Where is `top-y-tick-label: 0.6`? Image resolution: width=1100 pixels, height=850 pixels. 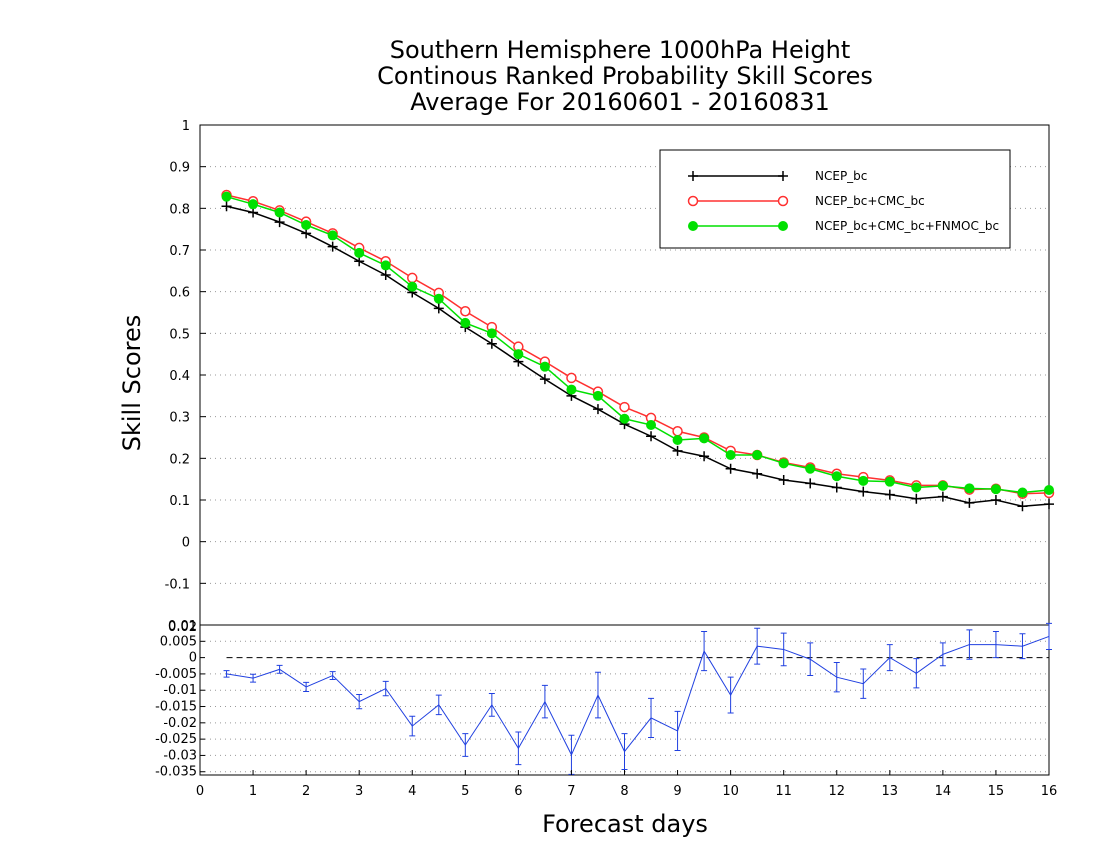 top-y-tick-label: 0.6 is located at coordinates (179, 293).